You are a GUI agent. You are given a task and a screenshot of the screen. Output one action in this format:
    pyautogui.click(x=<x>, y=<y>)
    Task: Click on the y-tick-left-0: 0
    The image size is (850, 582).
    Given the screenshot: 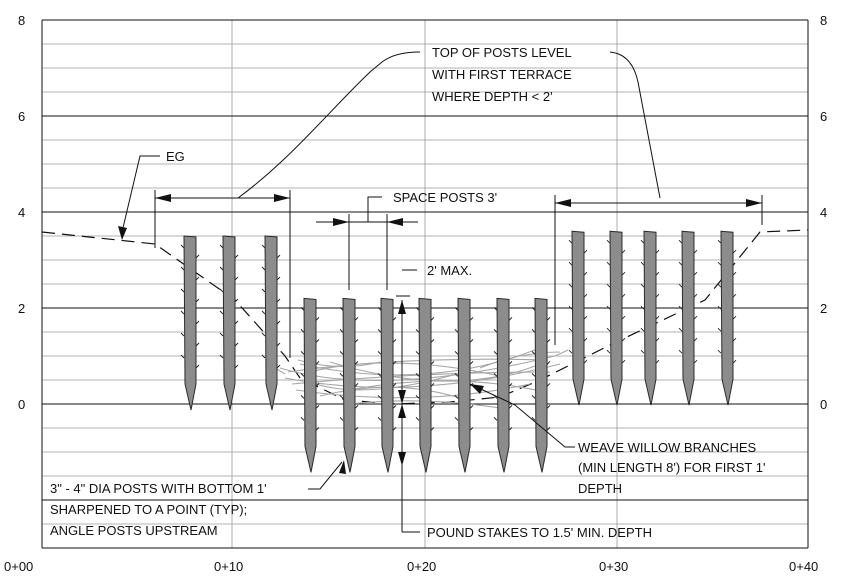 What is the action you would take?
    pyautogui.click(x=21, y=404)
    